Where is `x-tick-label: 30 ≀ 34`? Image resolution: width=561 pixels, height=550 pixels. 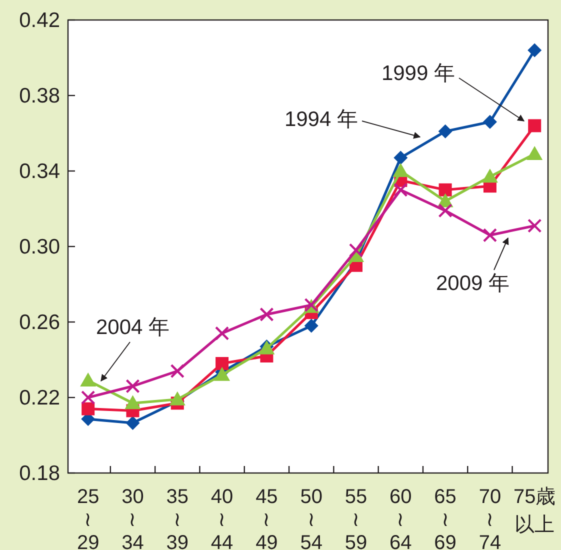
x-tick-label: 30 ≀ 34 is located at coordinates (133, 518).